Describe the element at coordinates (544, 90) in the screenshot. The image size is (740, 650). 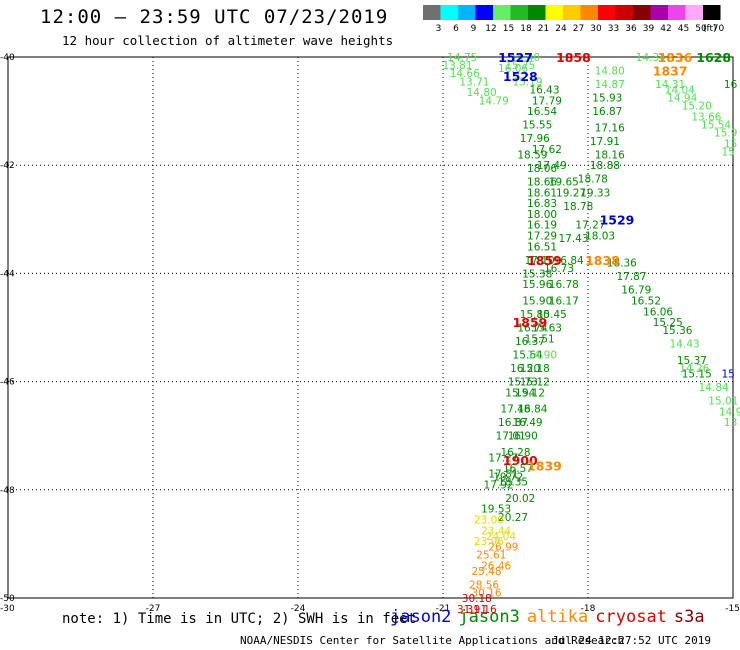
I see `swh-value: 16.43` at that location.